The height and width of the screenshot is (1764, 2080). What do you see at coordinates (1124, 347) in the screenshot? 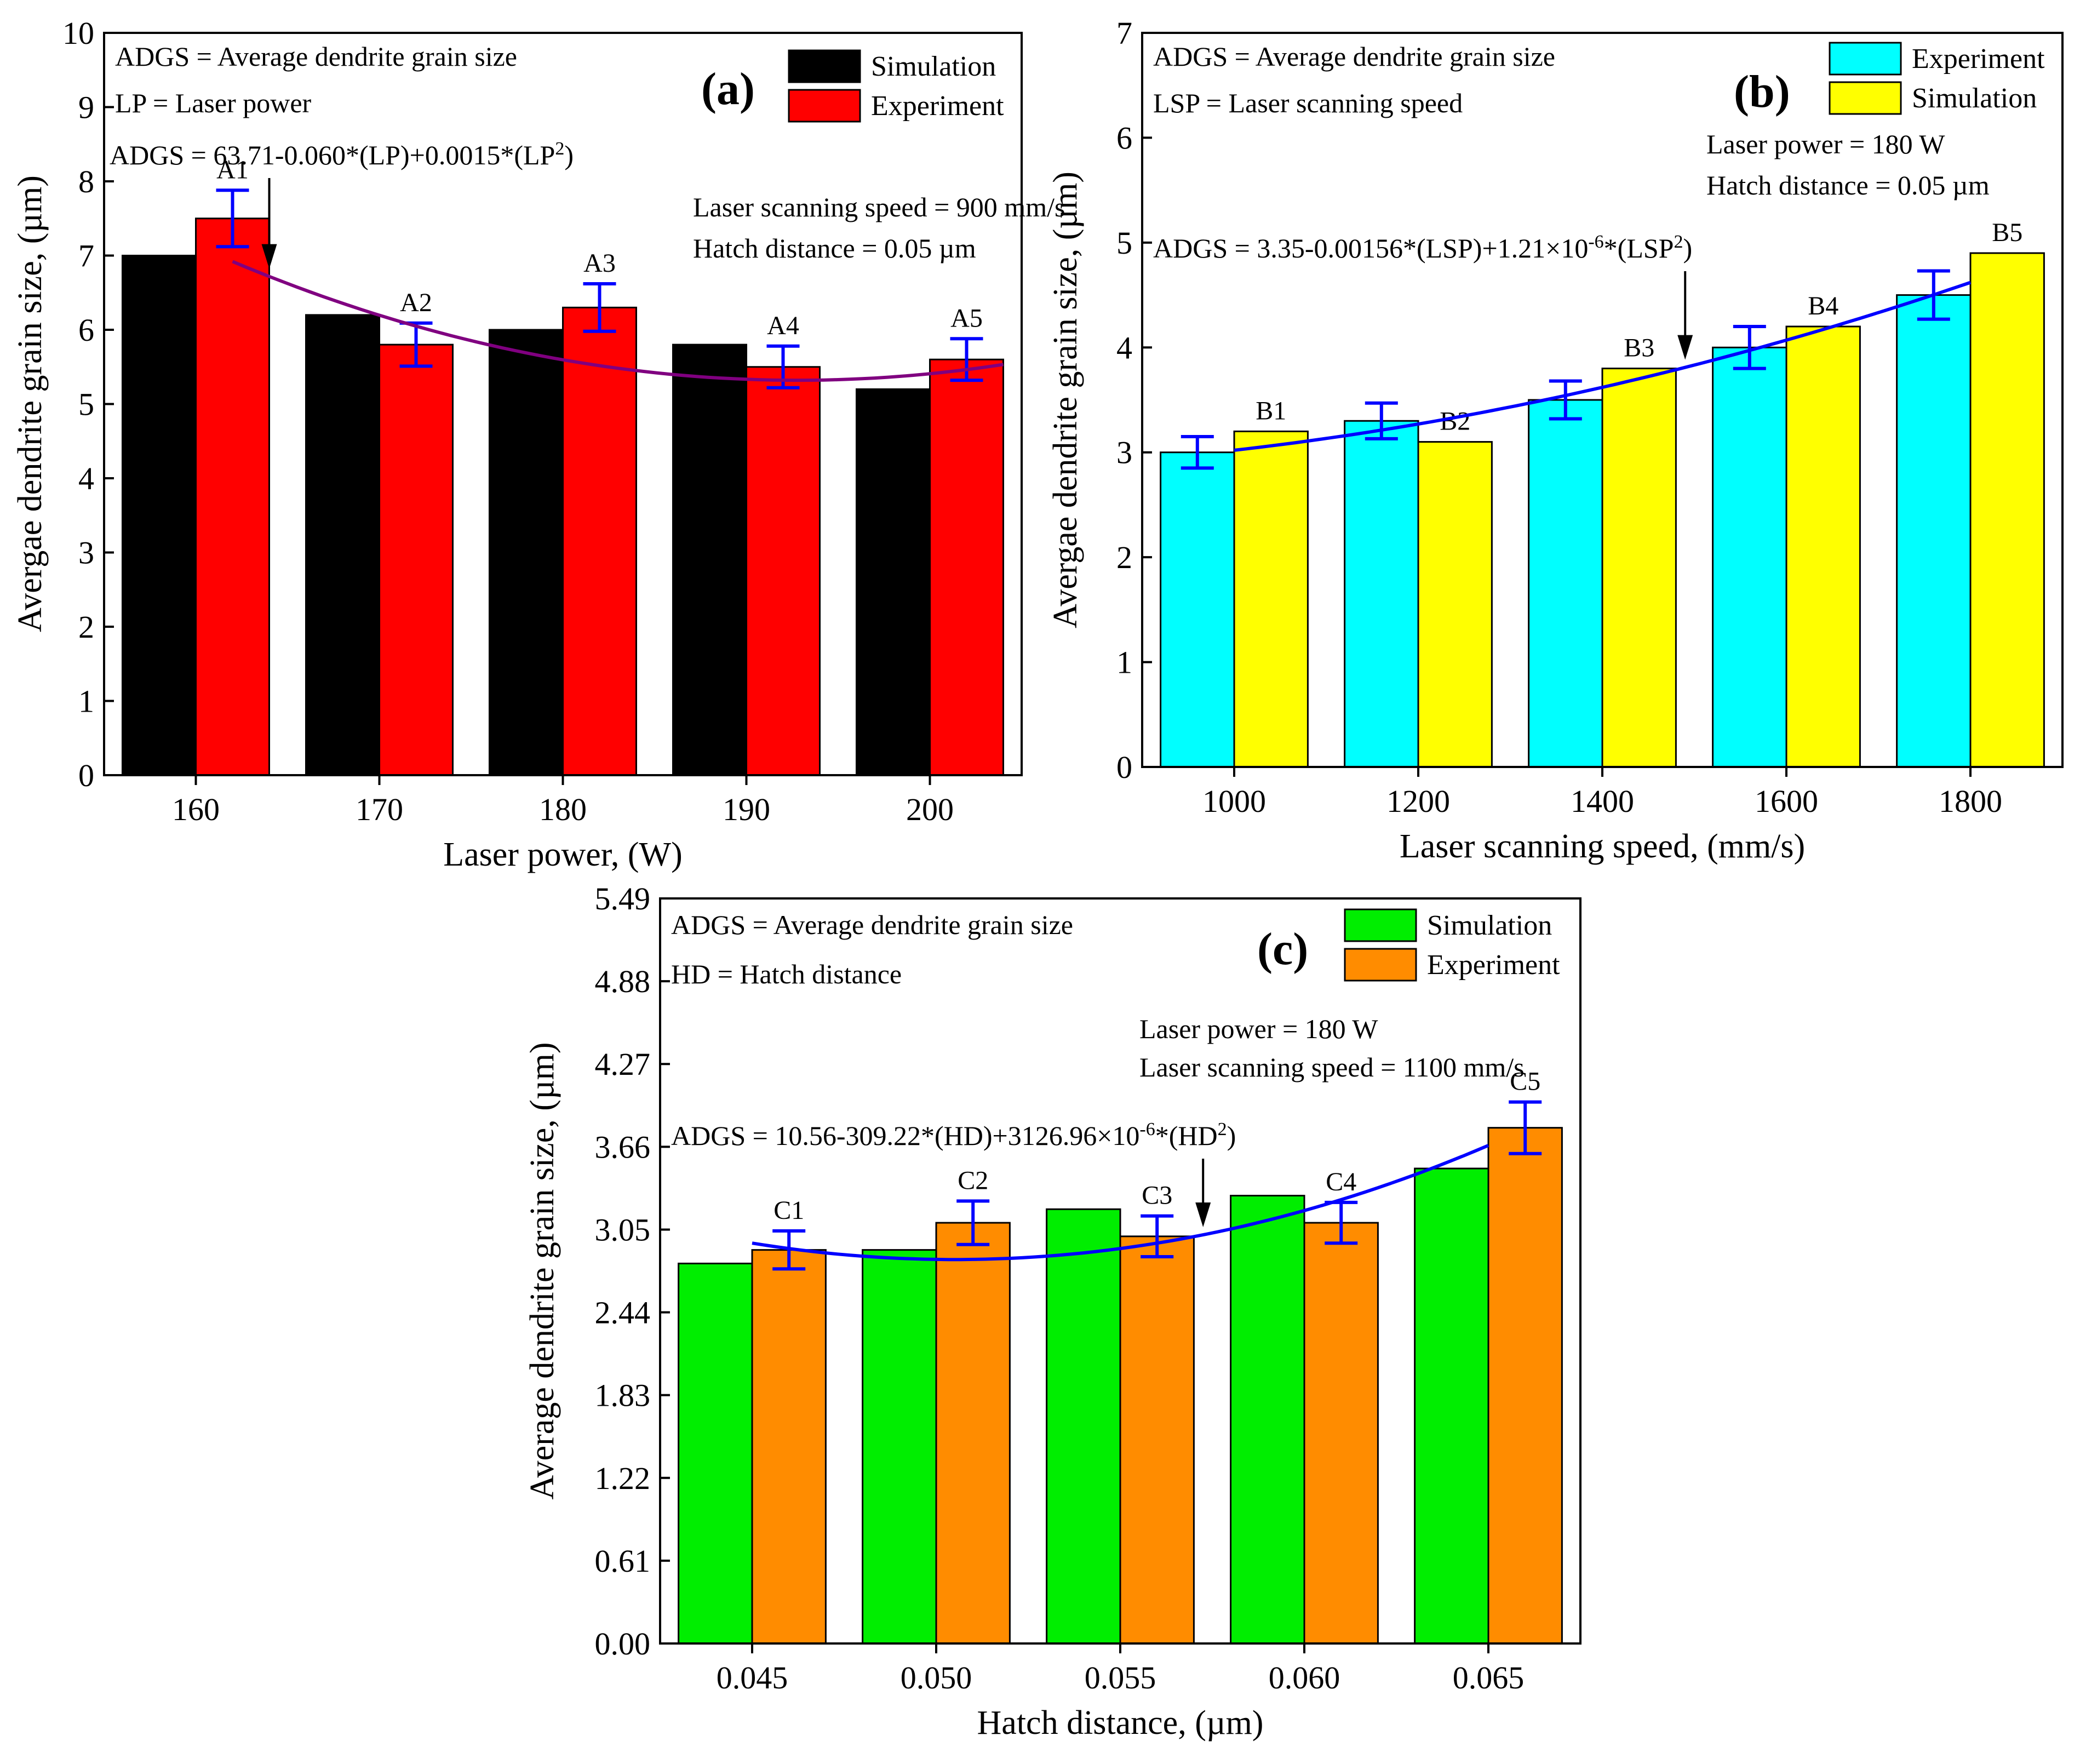
I see `y-tick-label-b: 4` at bounding box center [1124, 347].